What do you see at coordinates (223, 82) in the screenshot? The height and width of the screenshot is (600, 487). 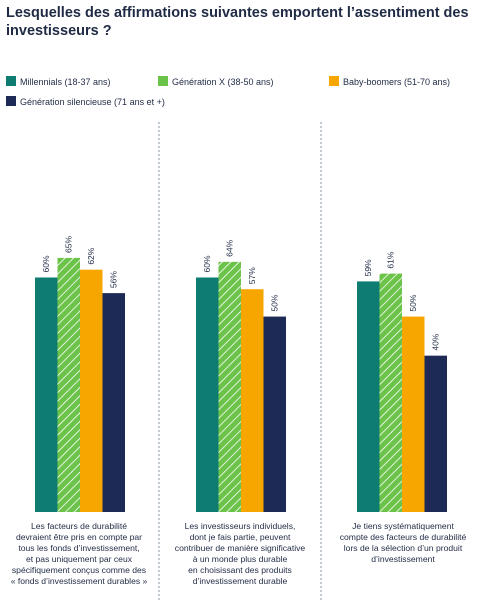 I see `legend-label-genx: Génération X (38-50 ans)` at bounding box center [223, 82].